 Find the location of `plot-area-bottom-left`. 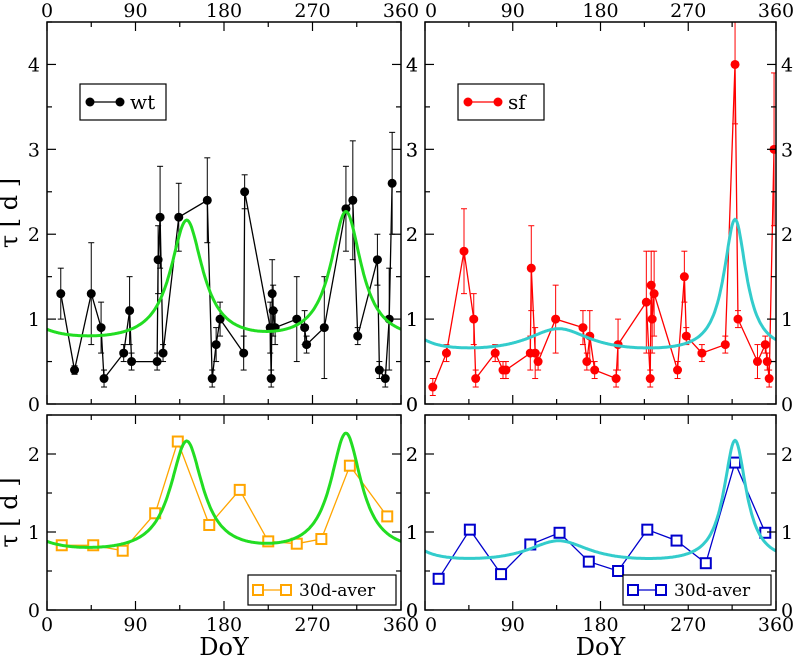

plot-area-bottom-left is located at coordinates (224, 494).